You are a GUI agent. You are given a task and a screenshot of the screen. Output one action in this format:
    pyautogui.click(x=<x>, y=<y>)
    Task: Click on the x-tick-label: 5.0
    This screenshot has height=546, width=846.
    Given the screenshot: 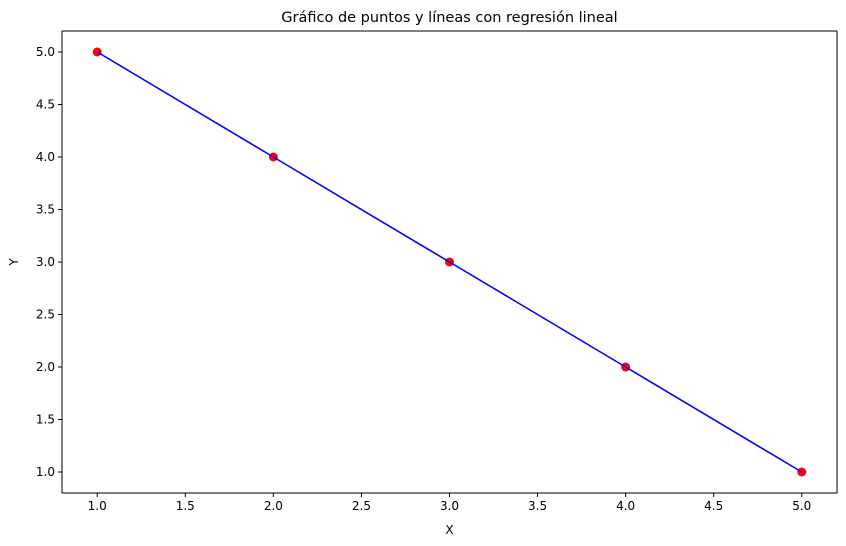 What is the action you would take?
    pyautogui.click(x=801, y=506)
    